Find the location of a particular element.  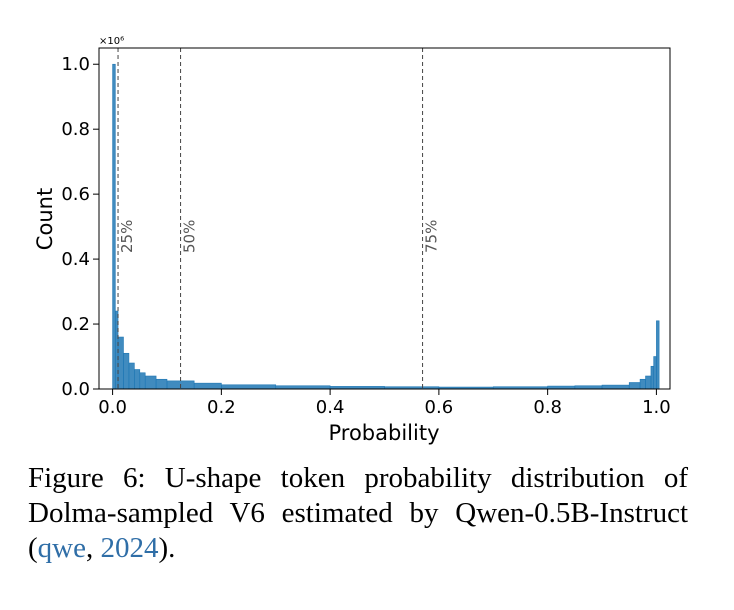

quantile-label: 75% is located at coordinates (432, 236).